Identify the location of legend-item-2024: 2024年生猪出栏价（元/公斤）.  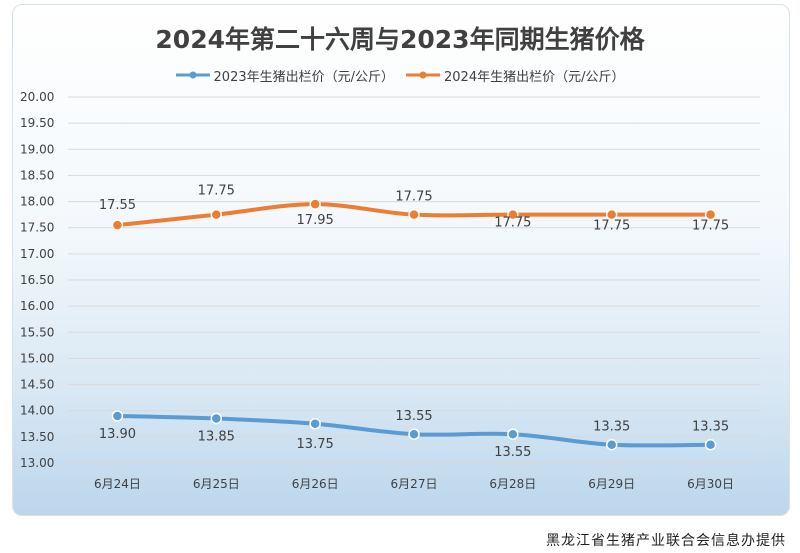
(515, 75).